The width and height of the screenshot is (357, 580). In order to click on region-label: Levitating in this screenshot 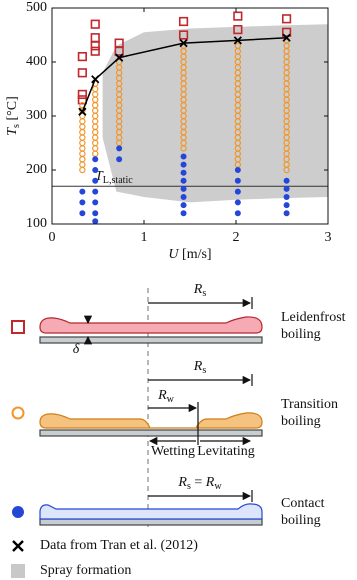, I will do `click(226, 451)`.